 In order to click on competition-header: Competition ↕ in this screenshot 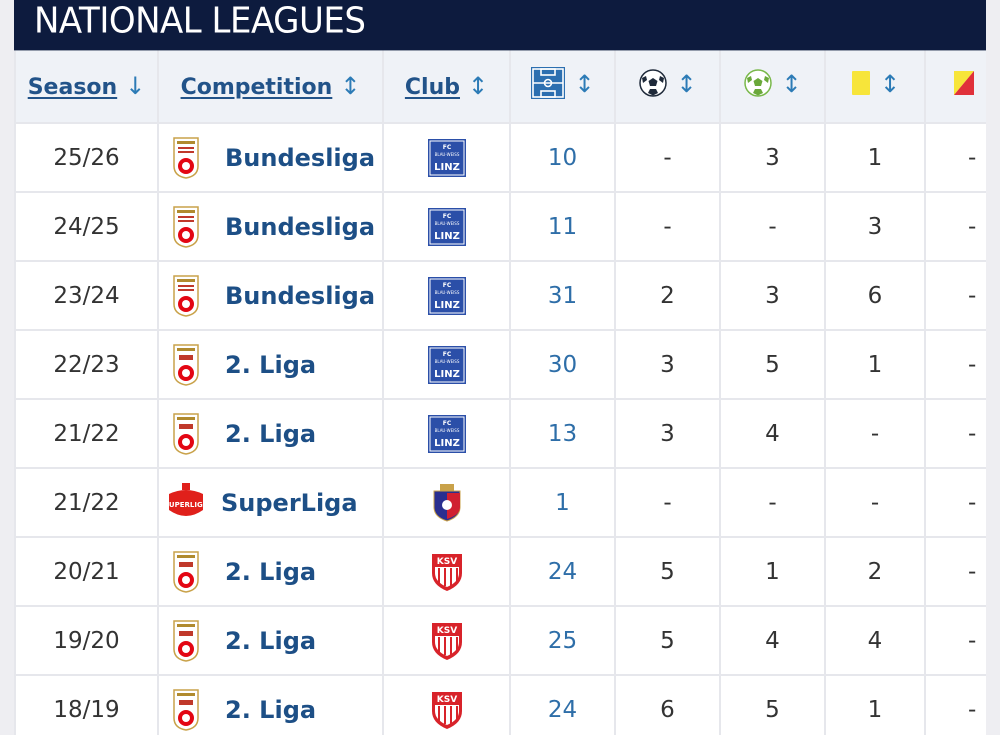, I will do `click(270, 86)`.